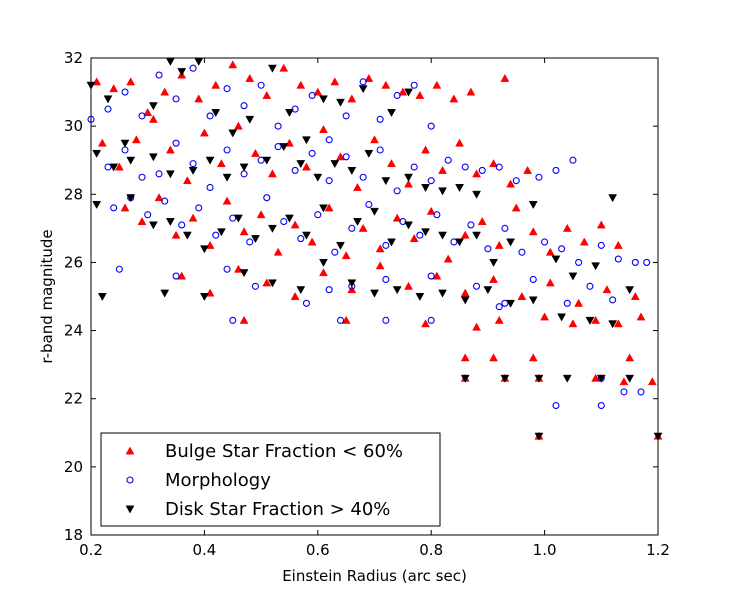 The image size is (731, 596). Describe the element at coordinates (658, 550) in the screenshot. I see `x-tick-label: 1.2` at that location.